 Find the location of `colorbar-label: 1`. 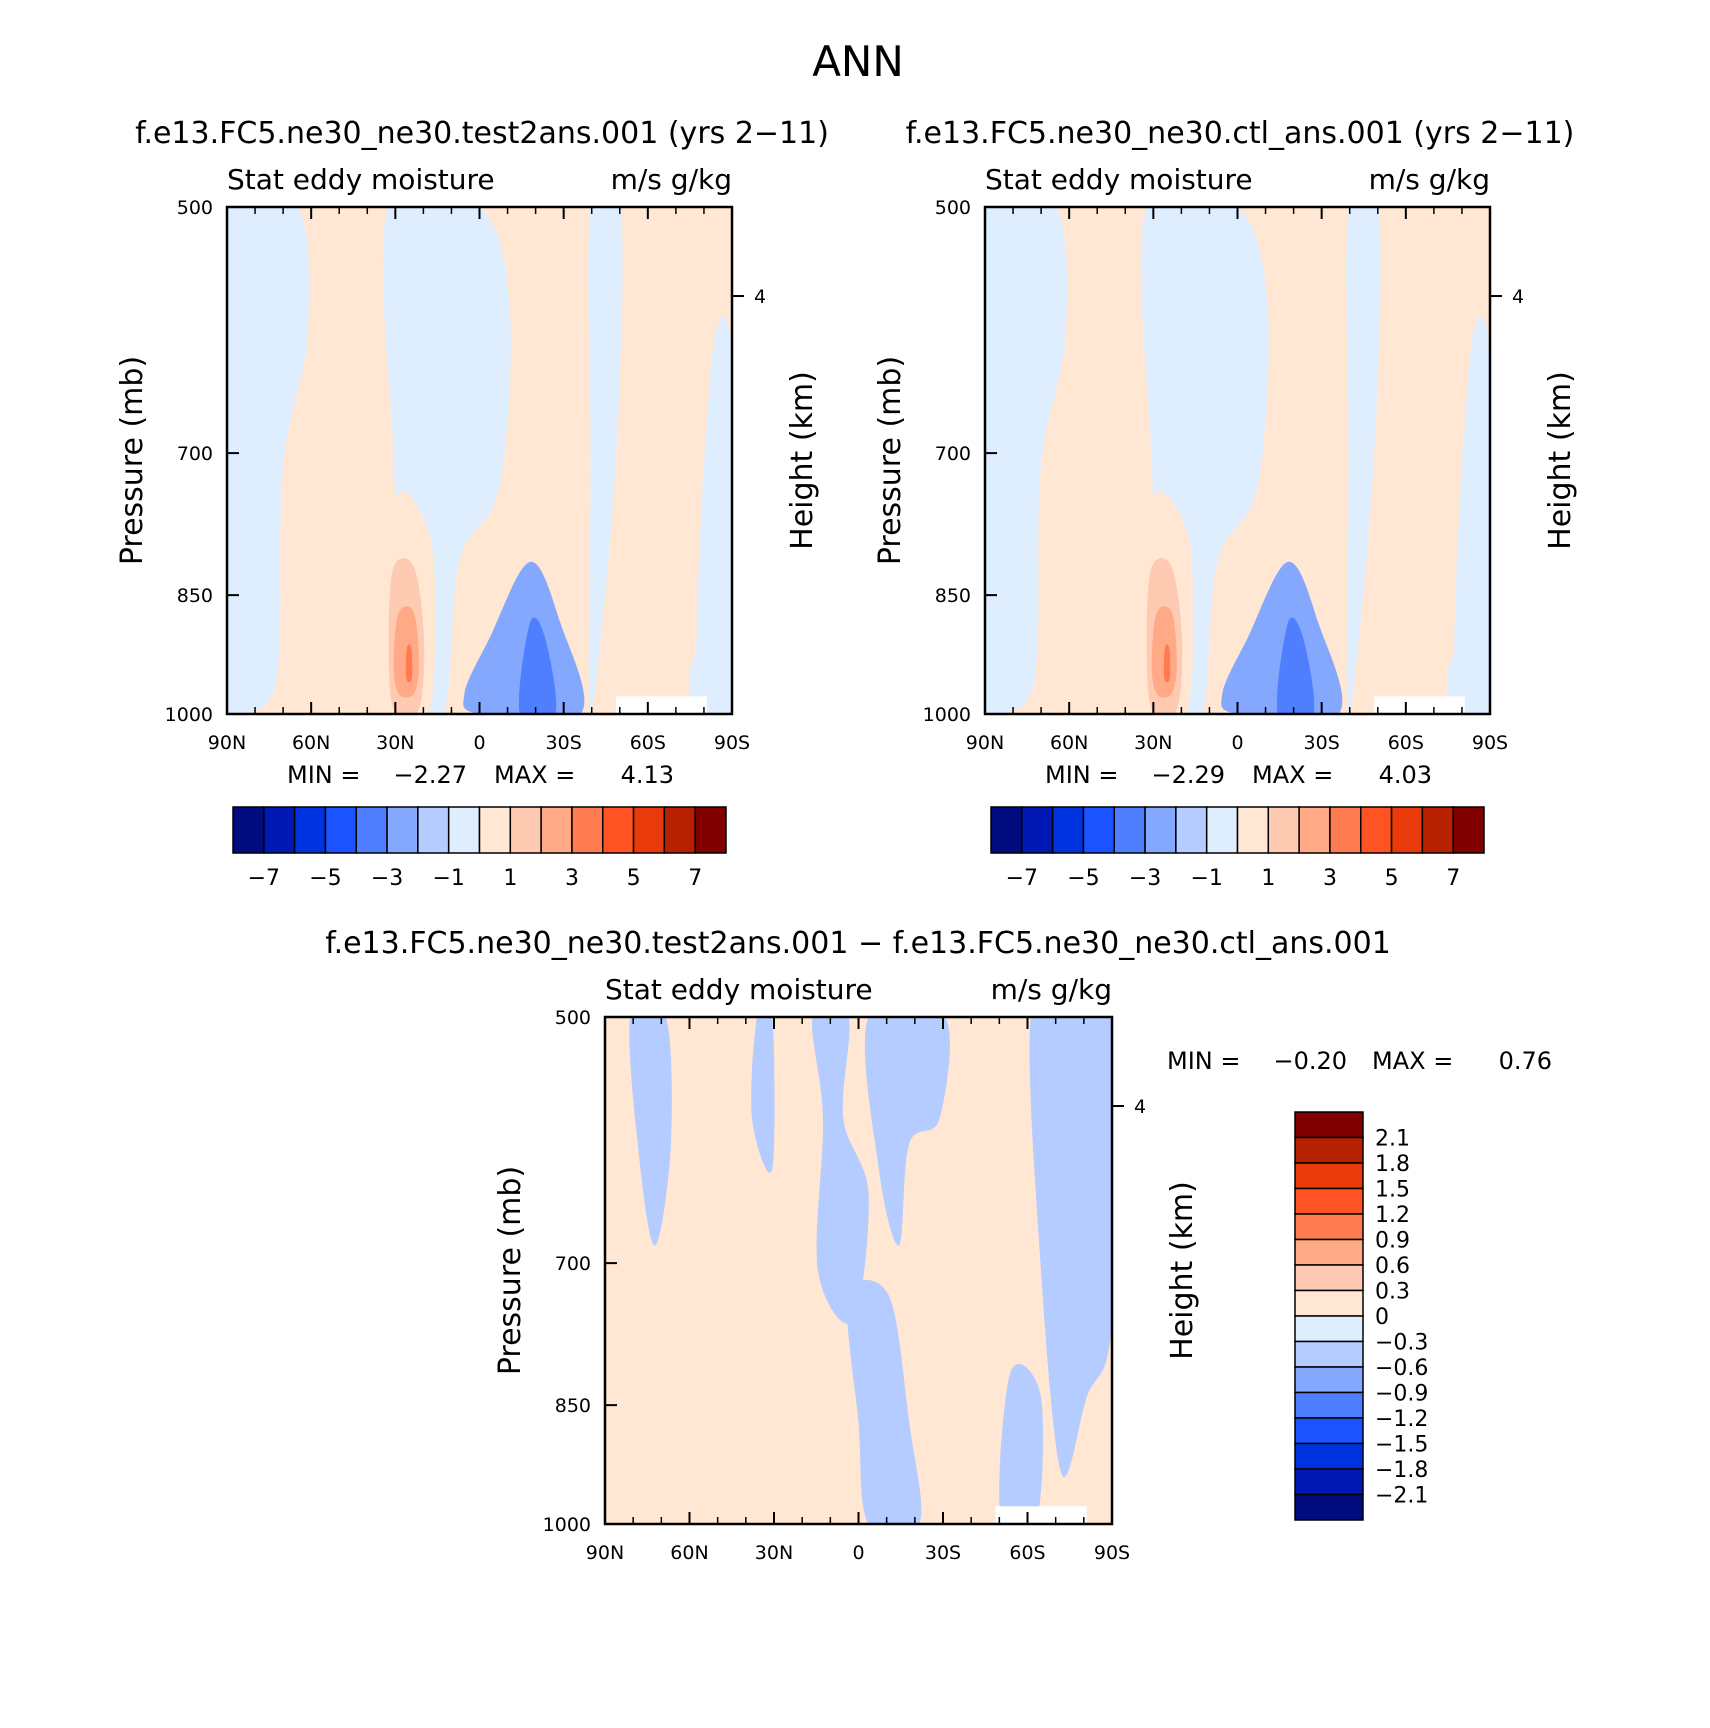

colorbar-label: 1 is located at coordinates (510, 878).